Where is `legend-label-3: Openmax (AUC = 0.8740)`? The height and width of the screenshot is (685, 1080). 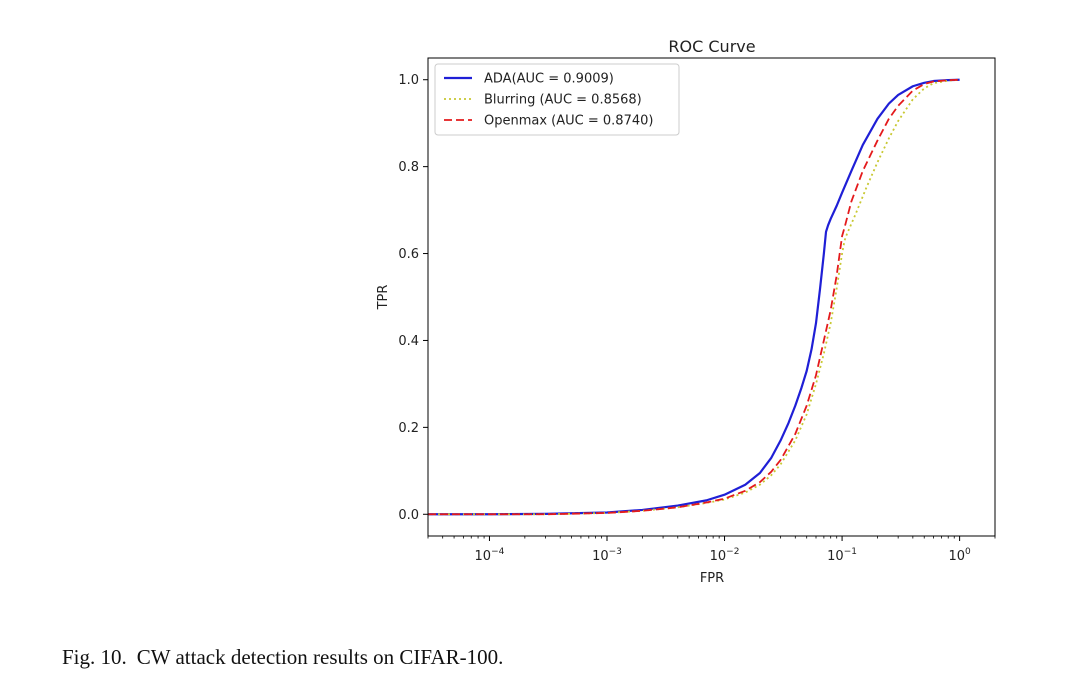
legend-label-3: Openmax (AUC = 0.8740) is located at coordinates (568, 121).